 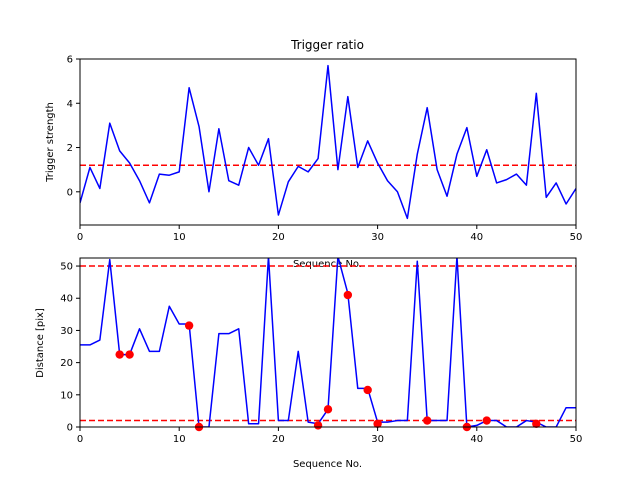 What do you see at coordinates (40, 343) in the screenshot?
I see `bottom-chart-ylabel: Distance [pix]` at bounding box center [40, 343].